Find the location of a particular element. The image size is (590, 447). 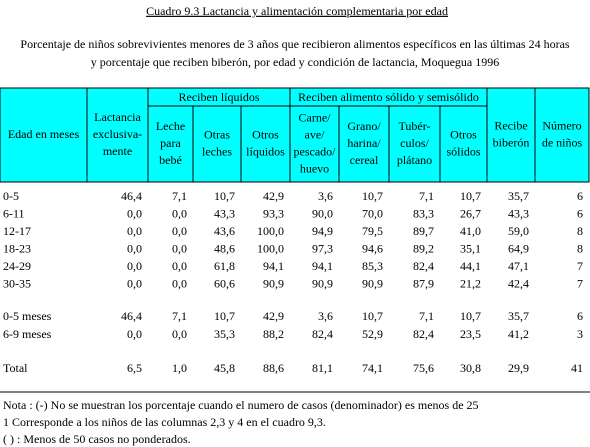

cell: 42,4 is located at coordinates (518, 283).